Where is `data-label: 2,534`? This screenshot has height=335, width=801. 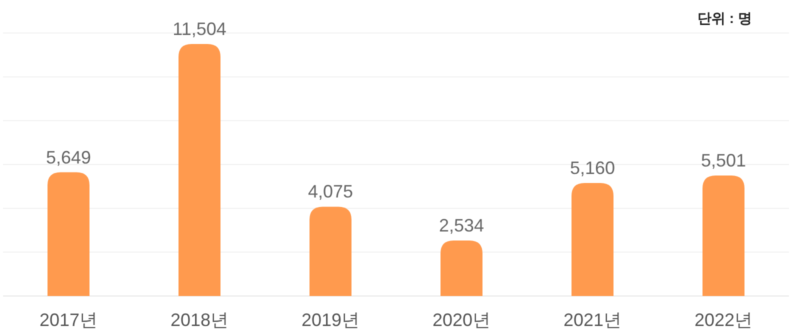
data-label: 2,534 is located at coordinates (461, 225).